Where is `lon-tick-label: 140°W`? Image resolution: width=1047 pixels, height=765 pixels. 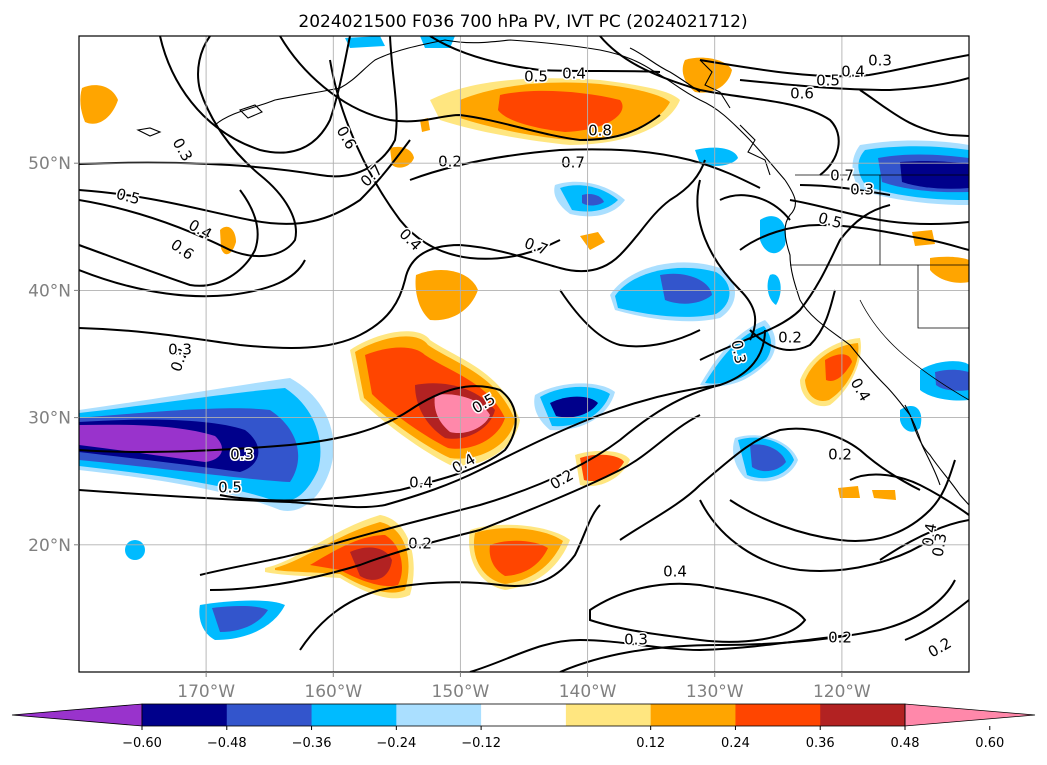
lon-tick-label: 140°W is located at coordinates (588, 692).